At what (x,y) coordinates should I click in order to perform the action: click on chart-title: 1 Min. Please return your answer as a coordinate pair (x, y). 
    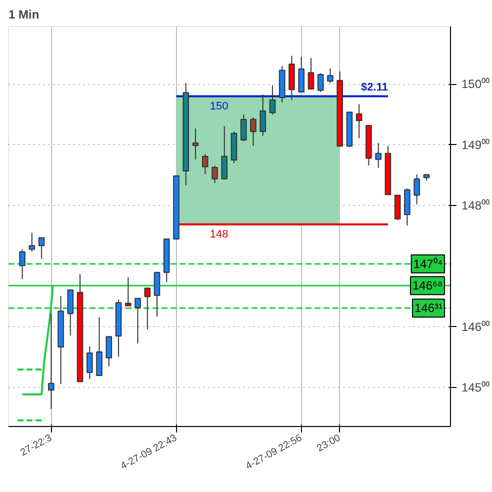
    Looking at the image, I should click on (24, 15).